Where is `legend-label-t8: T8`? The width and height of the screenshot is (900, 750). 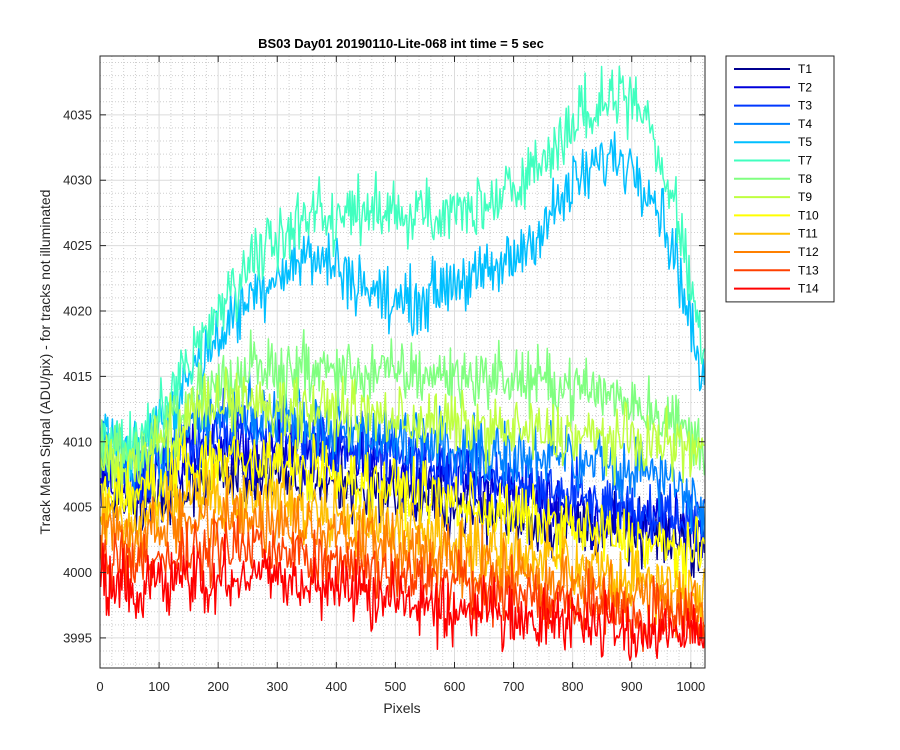 legend-label-t8: T8 is located at coordinates (805, 179).